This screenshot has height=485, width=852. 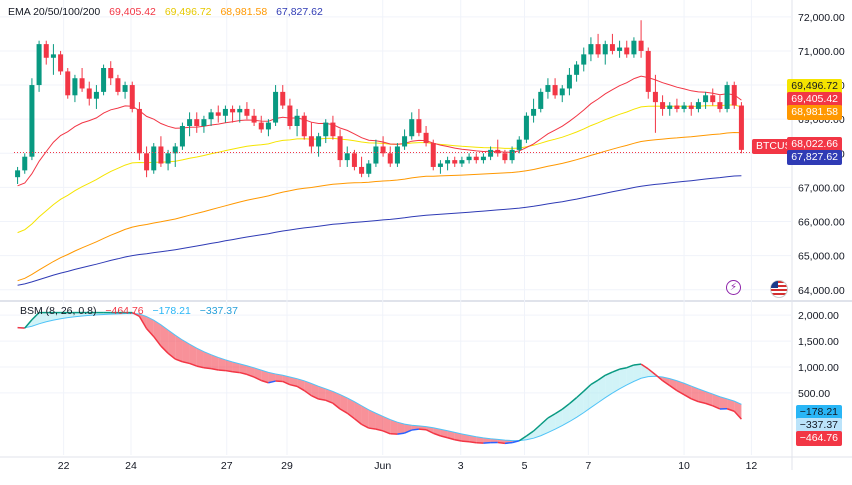 I want to click on xtick-label: 27, so click(x=227, y=466).